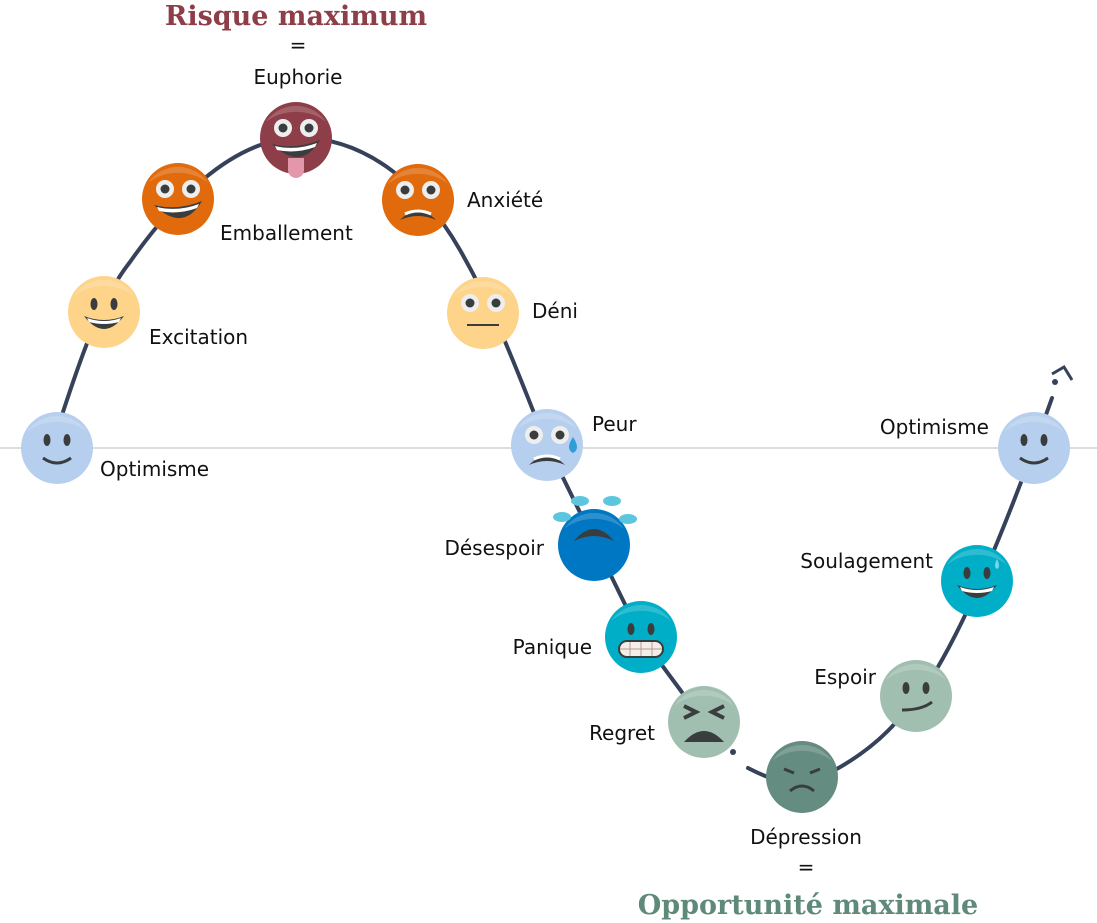 The image size is (1097, 923). What do you see at coordinates (614, 424) in the screenshot?
I see `label-peur: Peur` at bounding box center [614, 424].